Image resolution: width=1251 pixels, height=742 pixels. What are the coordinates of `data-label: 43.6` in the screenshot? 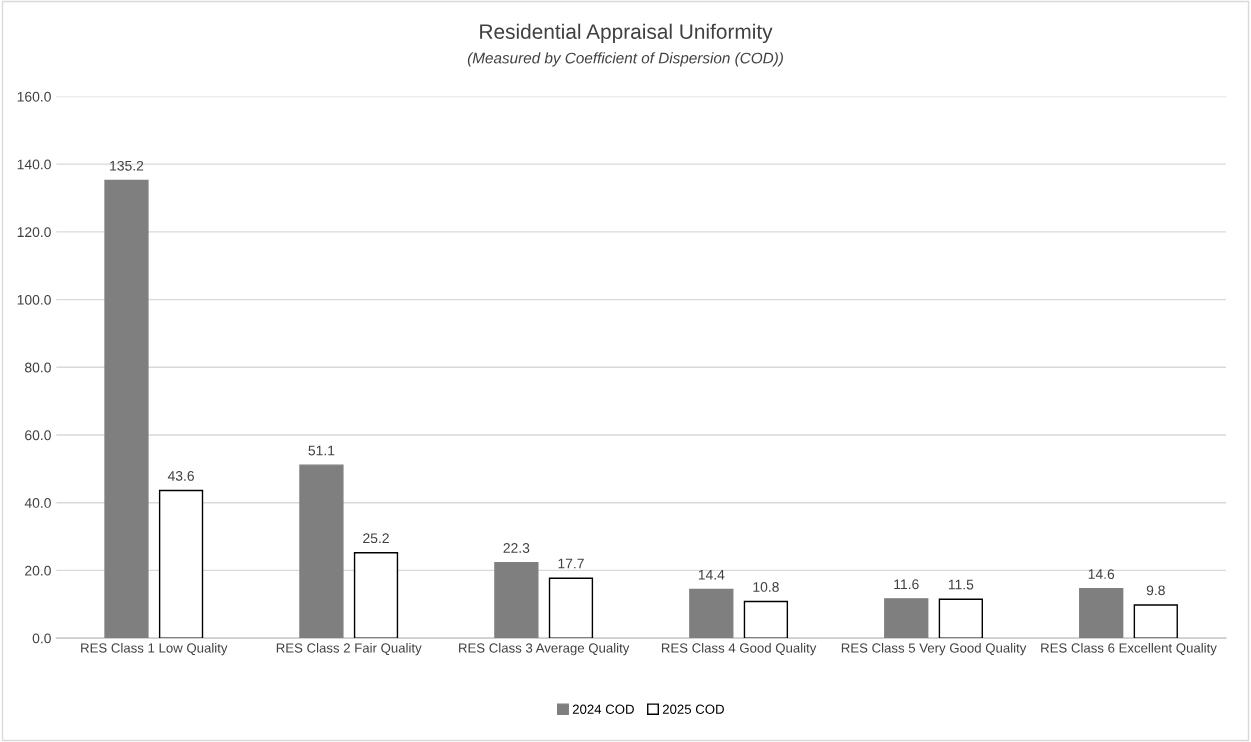 It's located at (180, 475).